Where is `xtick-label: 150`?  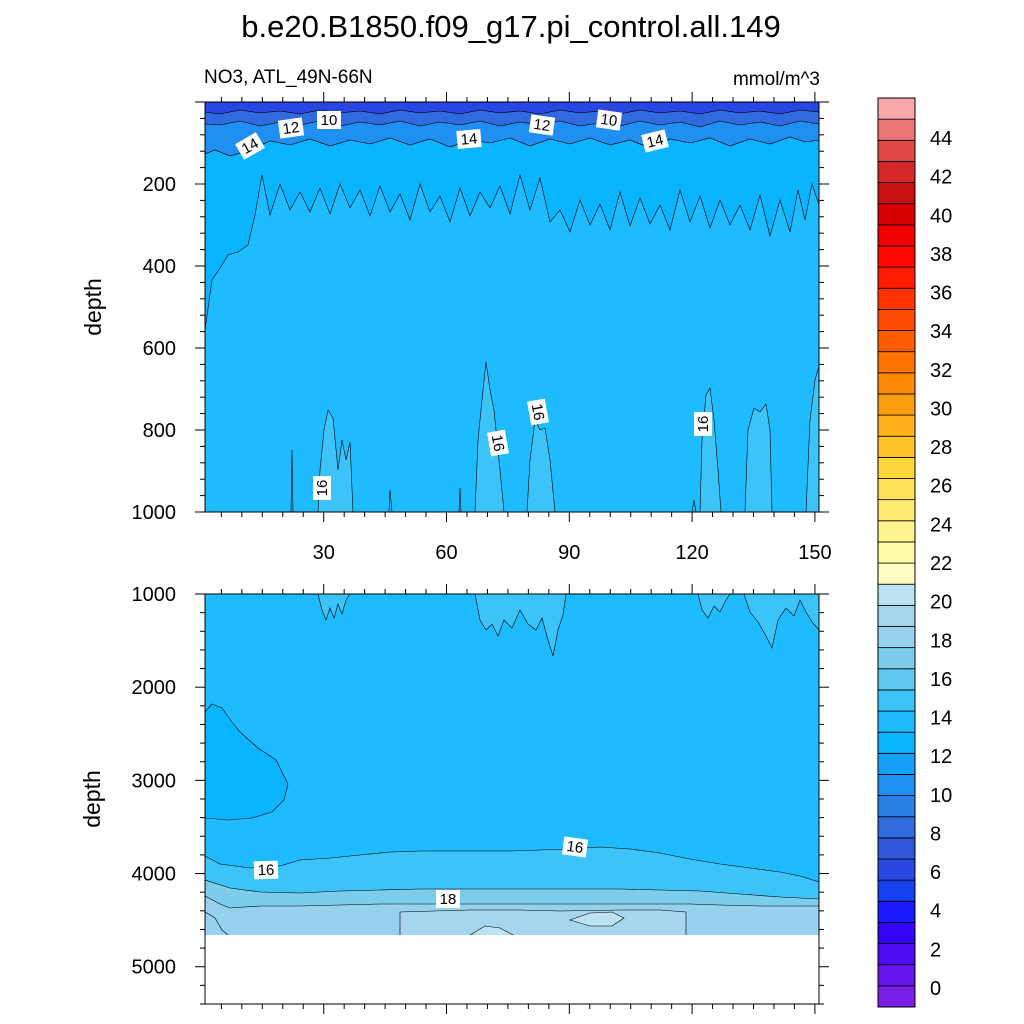 xtick-label: 150 is located at coordinates (814, 553).